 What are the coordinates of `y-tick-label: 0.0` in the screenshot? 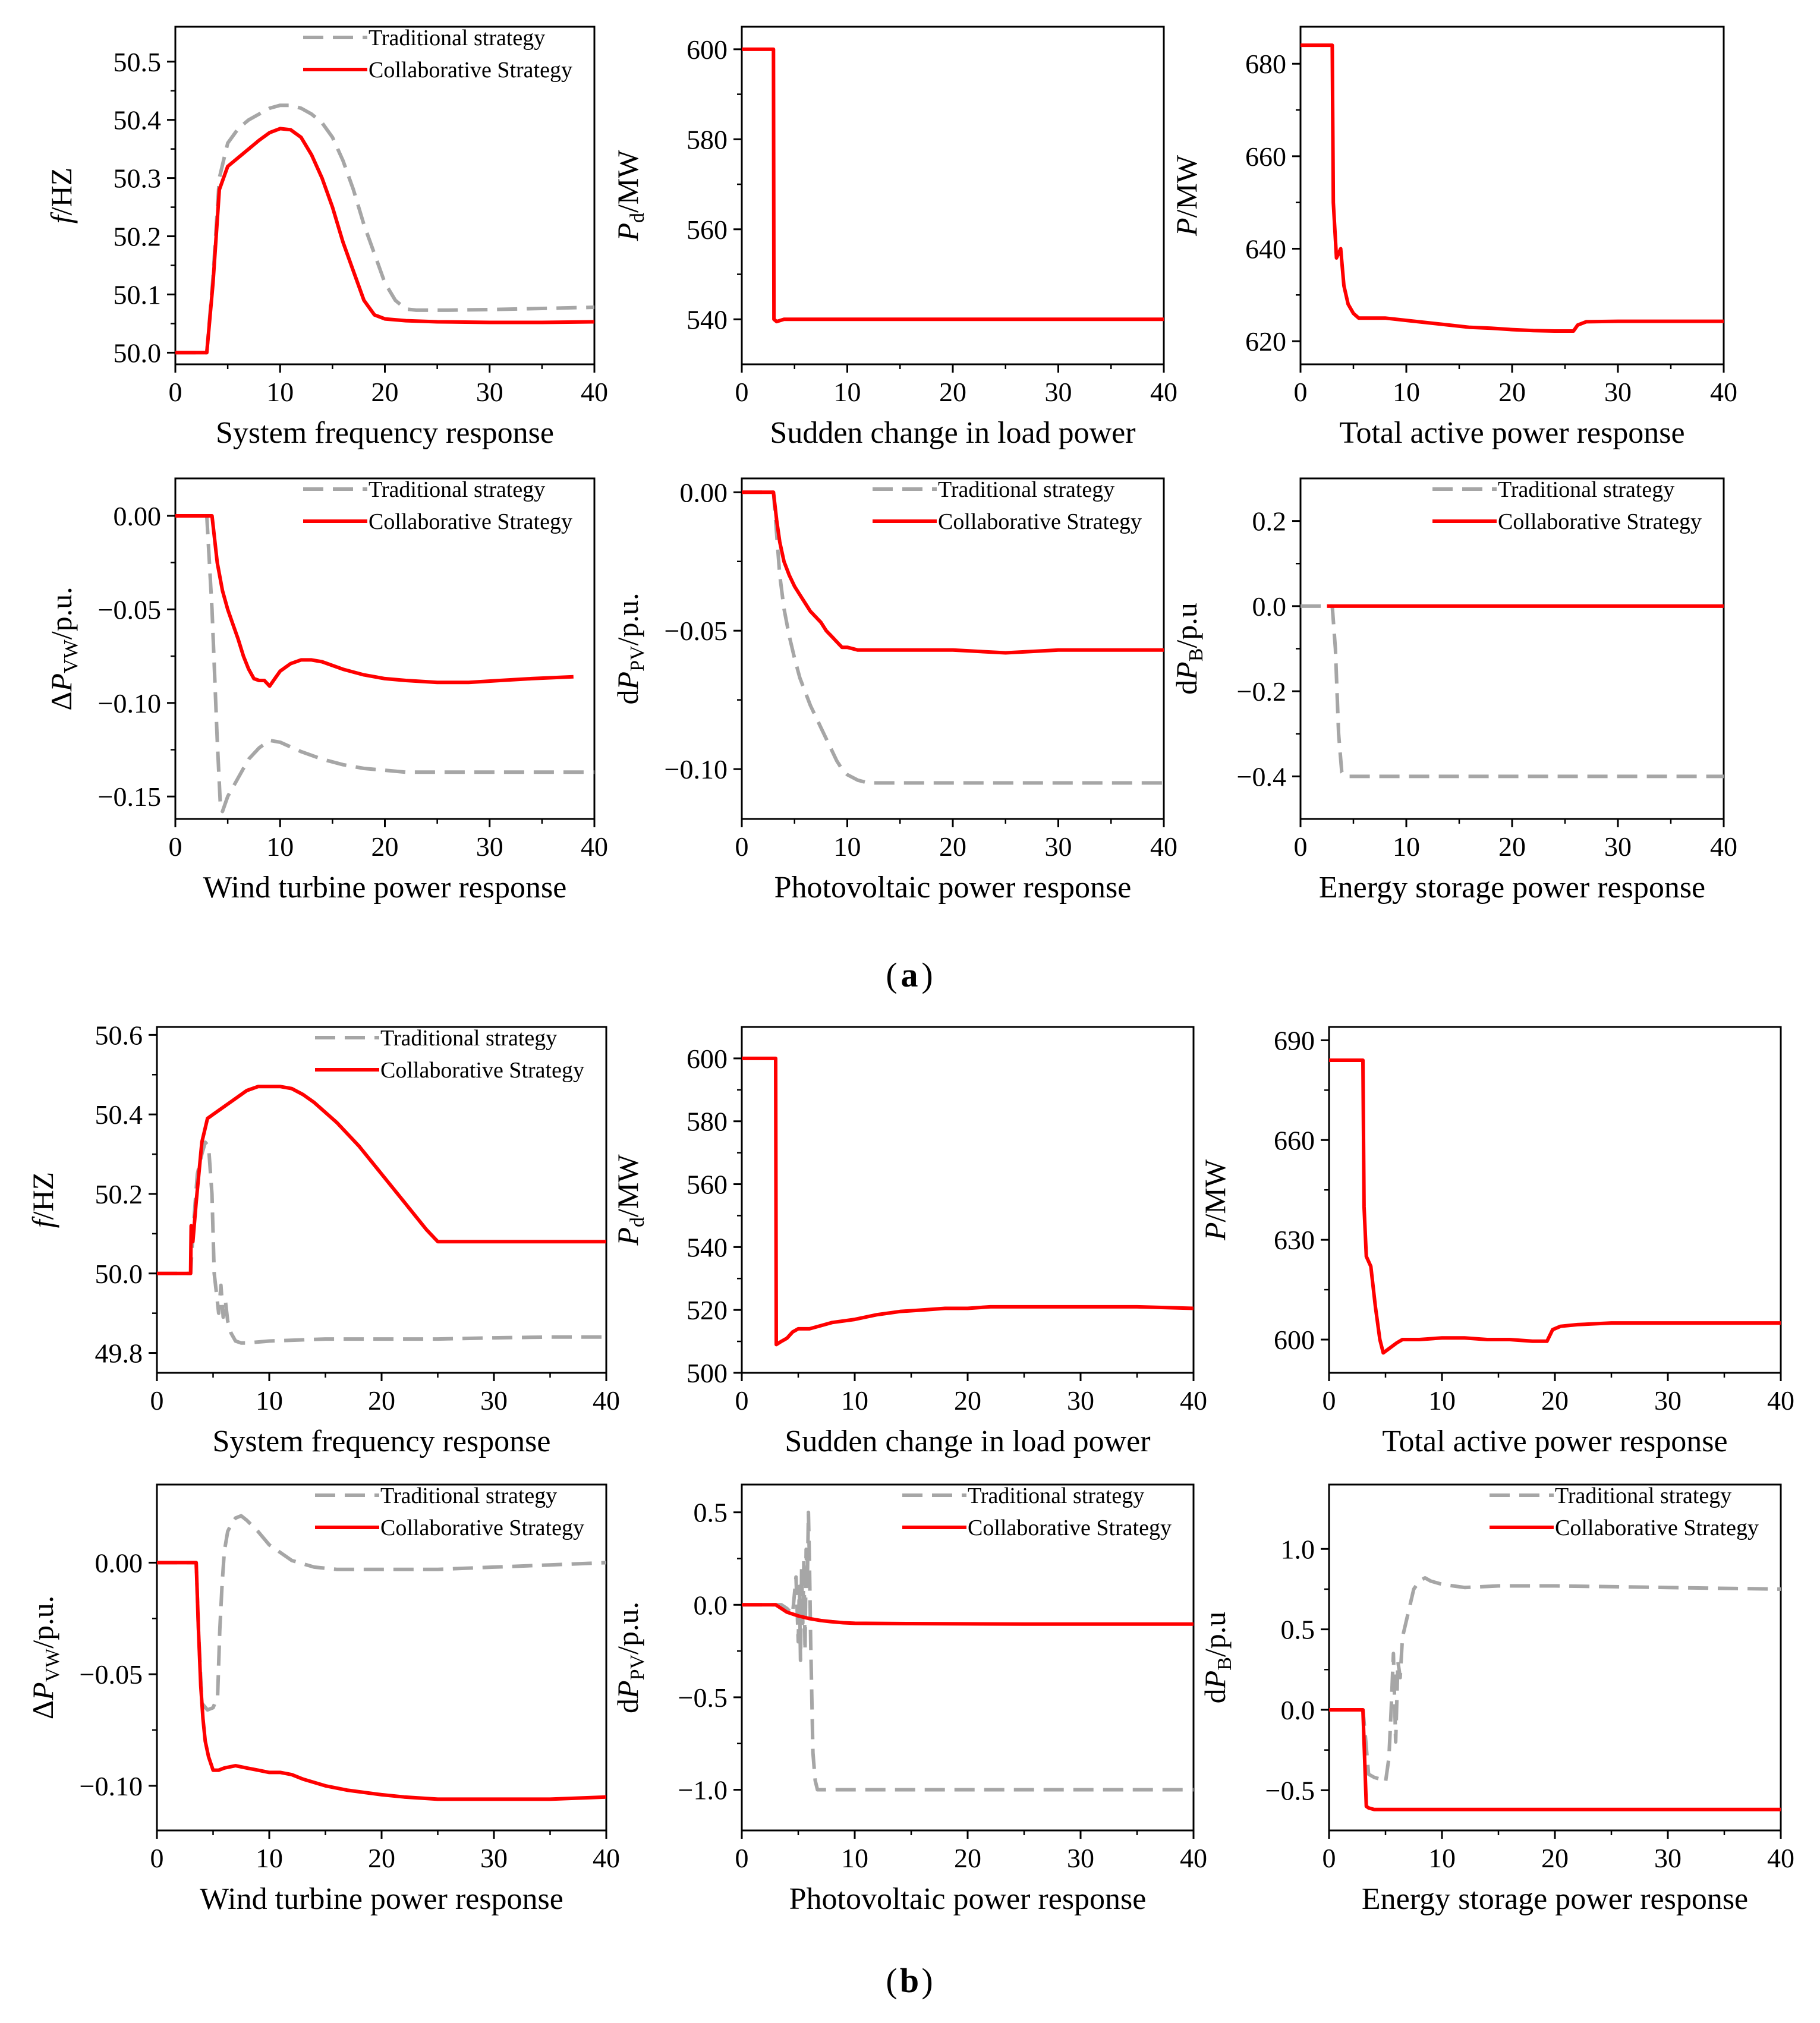 It's located at (1269, 606).